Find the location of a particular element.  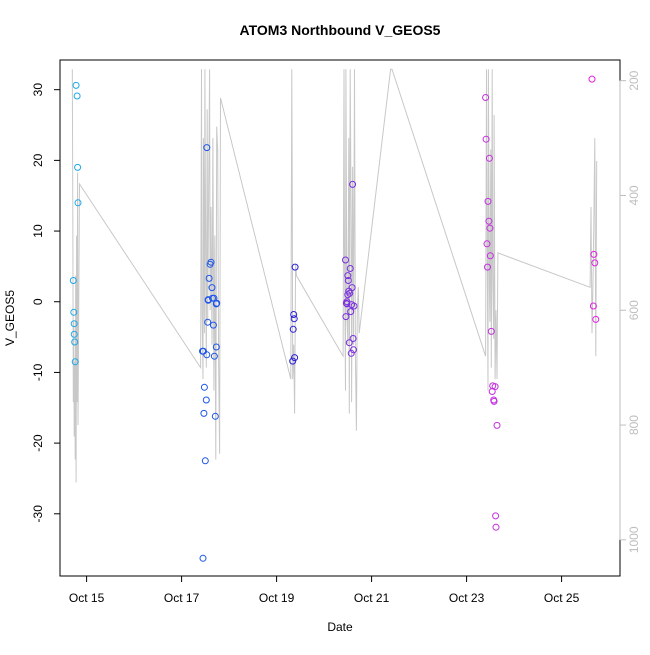

y-tick-label: -30 is located at coordinates (38, 514).